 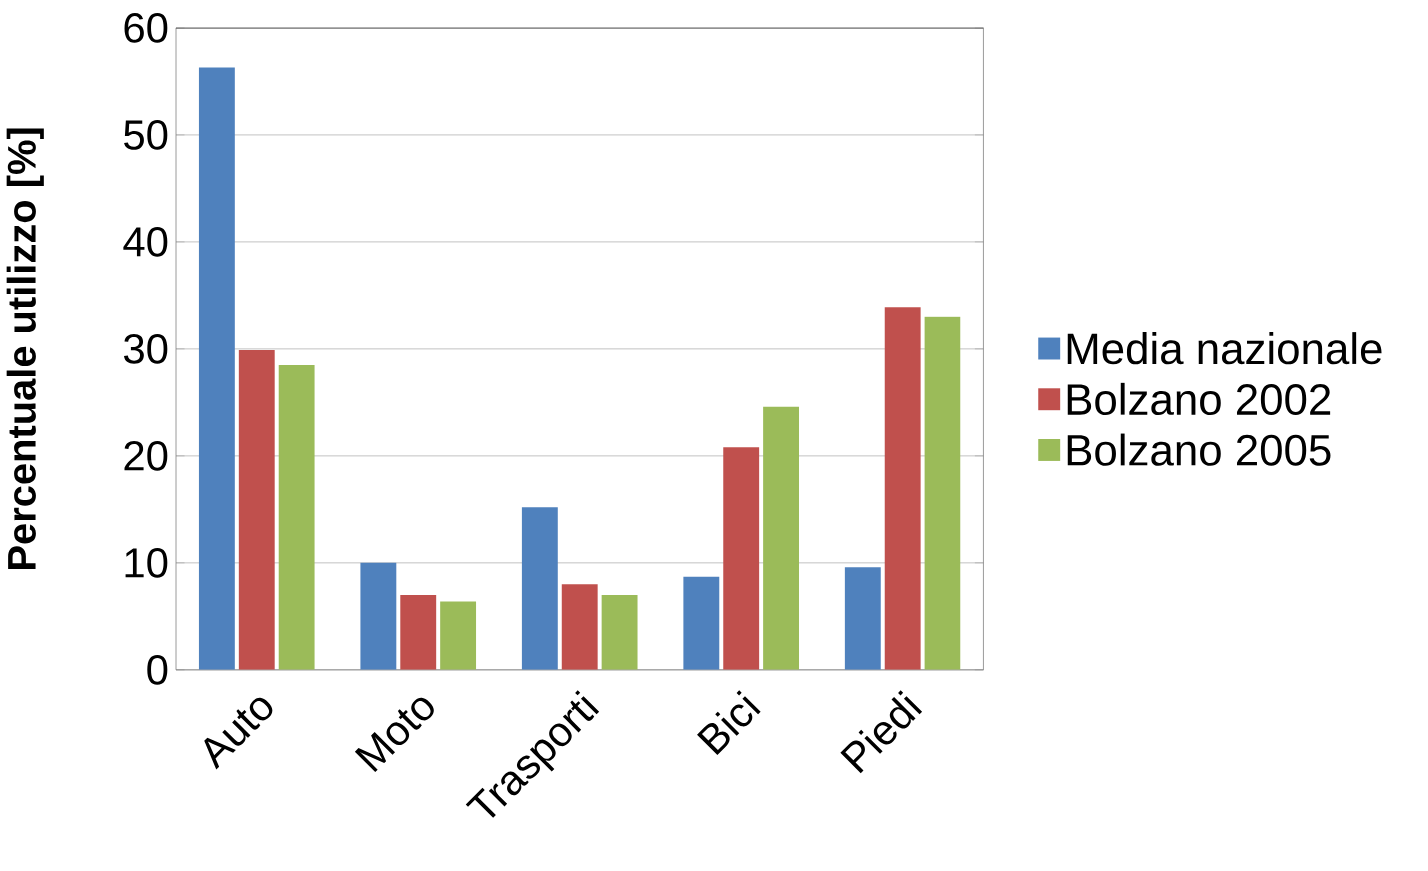 I want to click on y-tick-label: 10, so click(x=146, y=562).